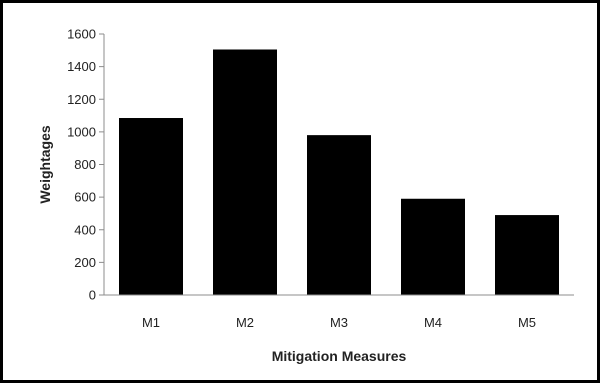 This screenshot has width=600, height=383. Describe the element at coordinates (433, 322) in the screenshot. I see `x-tick-label: M4` at that location.